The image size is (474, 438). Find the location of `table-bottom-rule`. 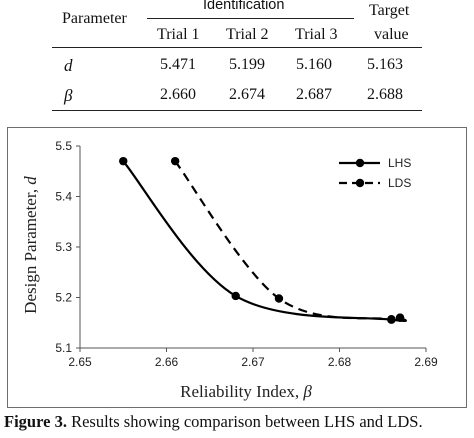

table-bottom-rule is located at coordinates (237, 111).